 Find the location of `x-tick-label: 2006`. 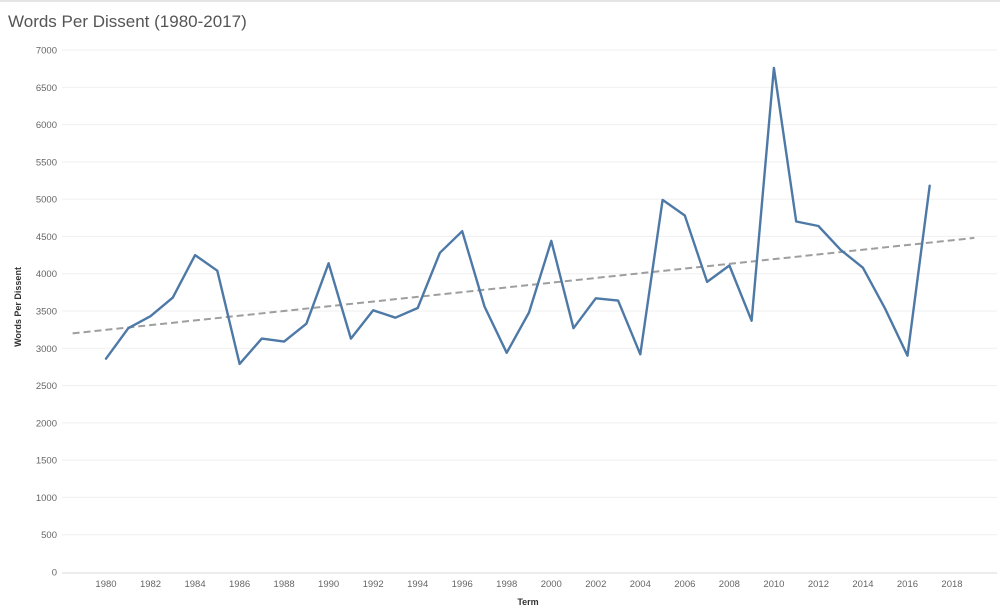

x-tick-label: 2006 is located at coordinates (684, 584).